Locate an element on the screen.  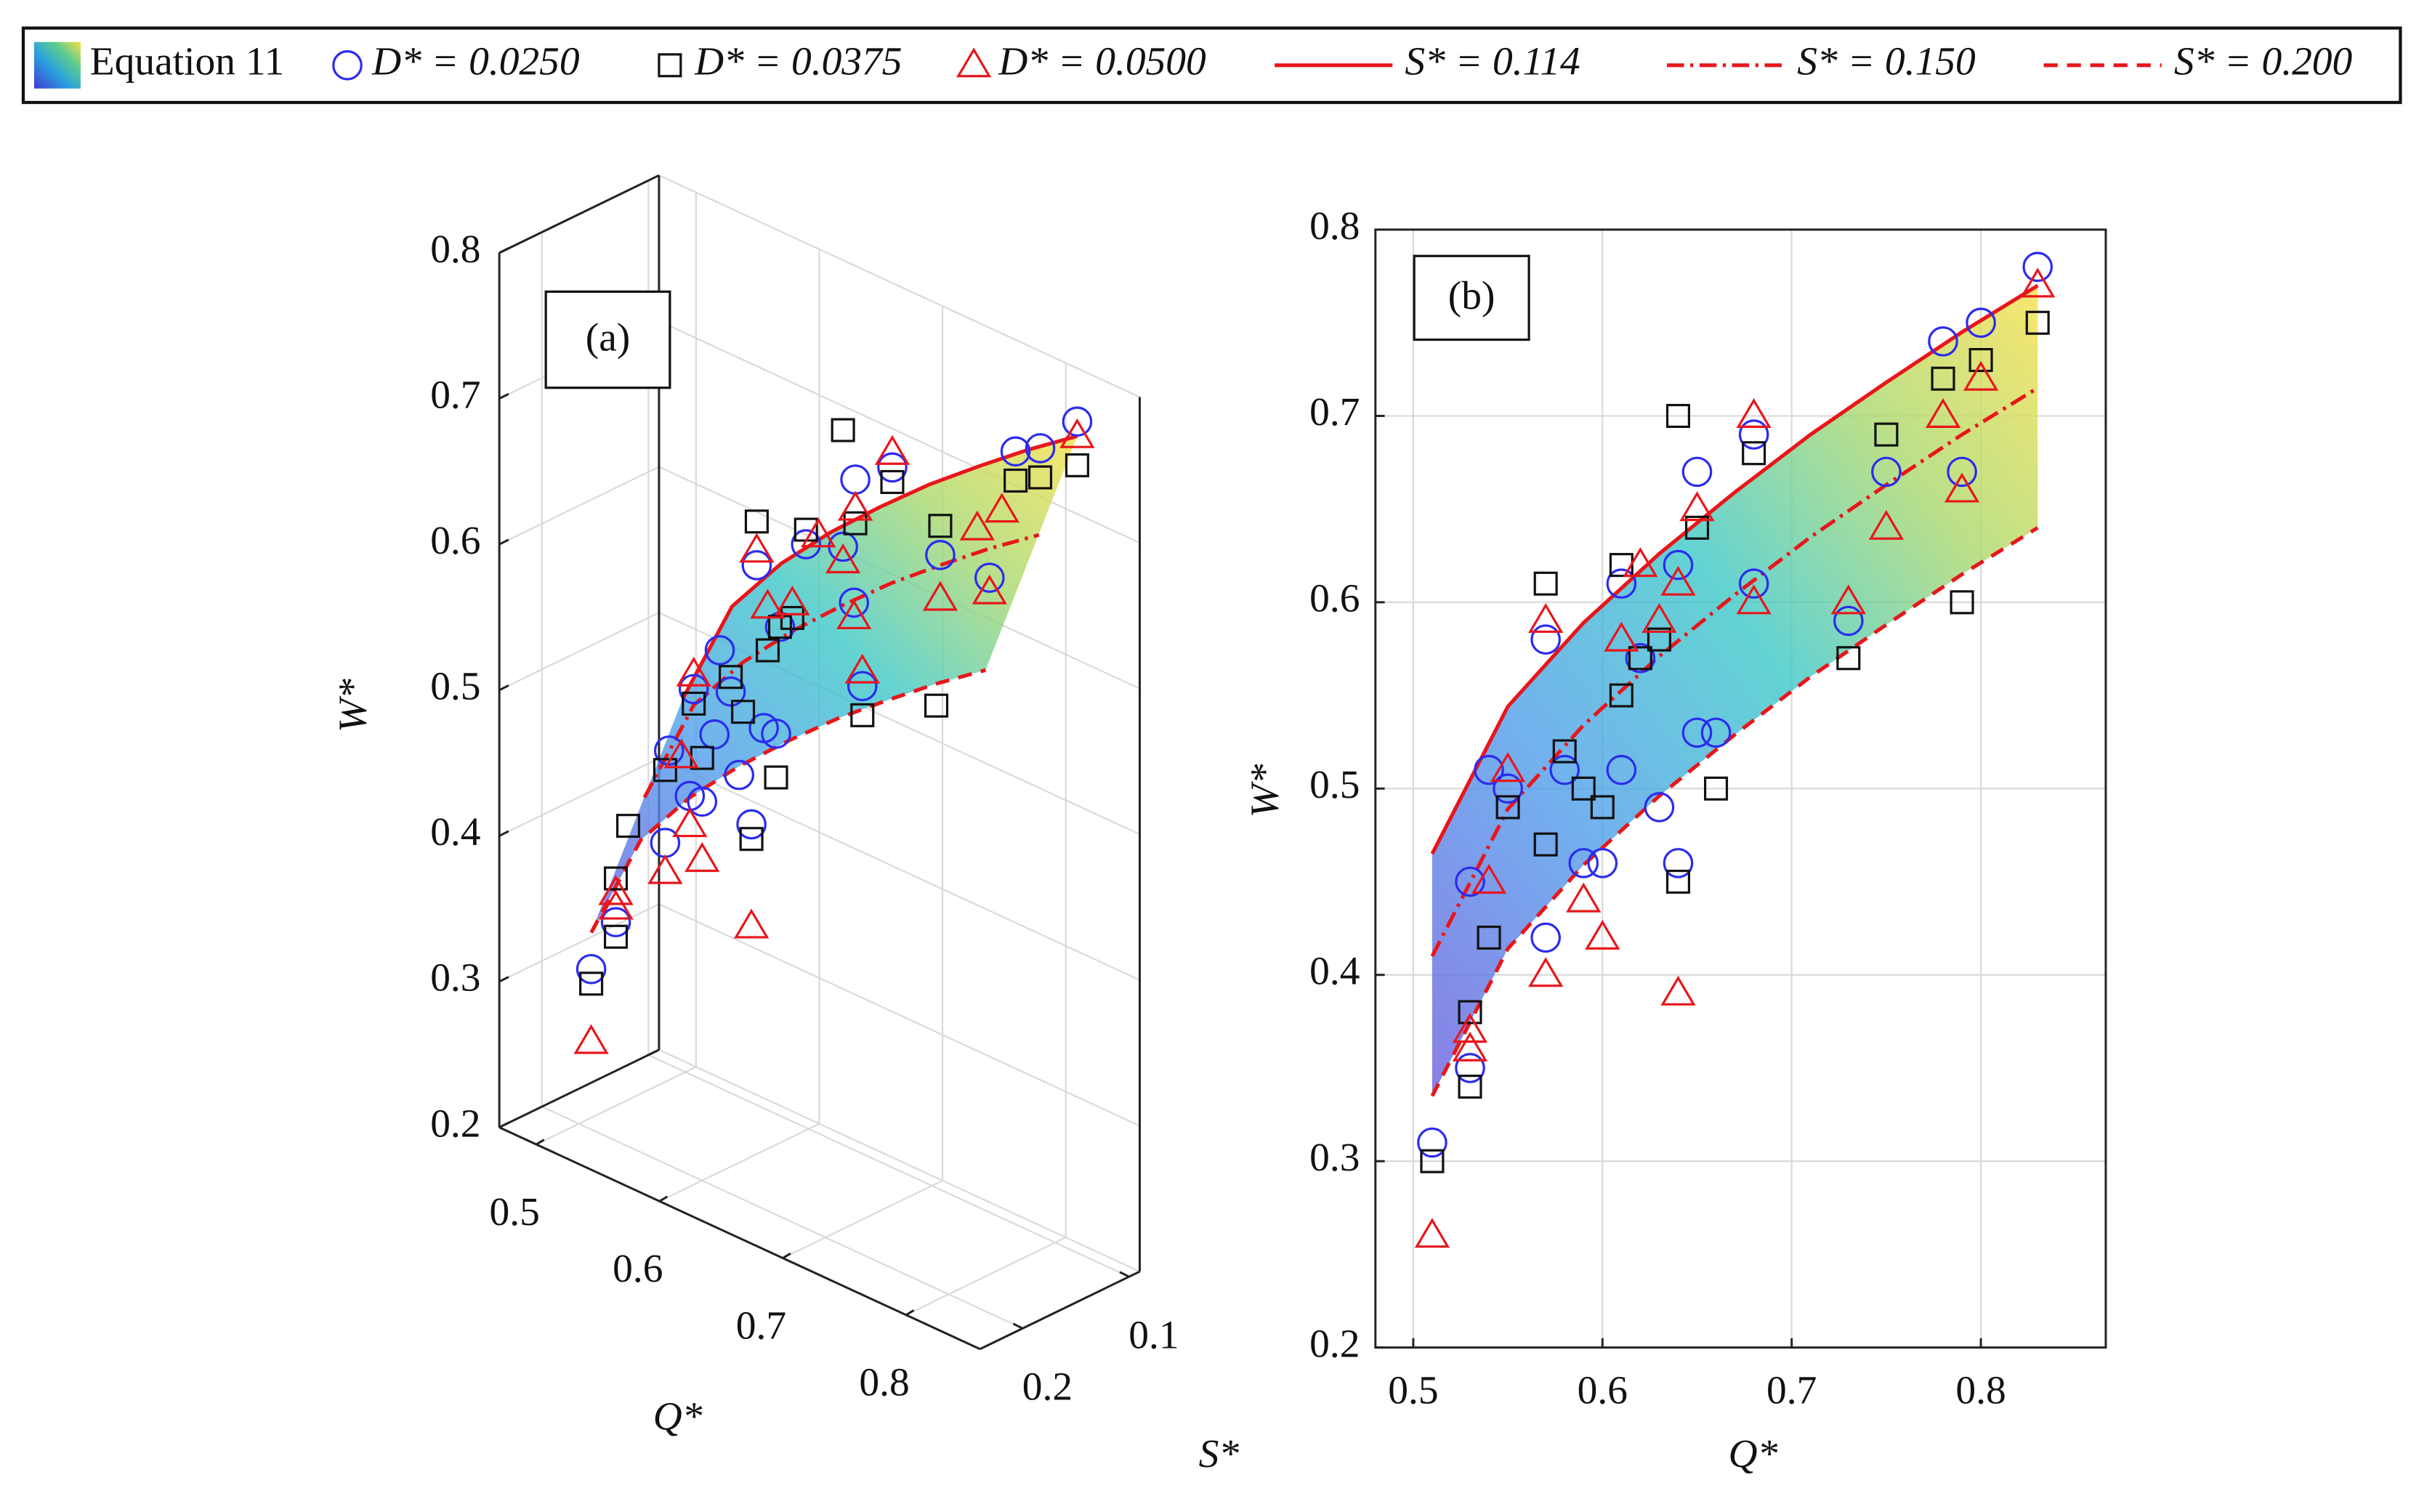
y-tick-label: 0.1 is located at coordinates (1153, 1335).